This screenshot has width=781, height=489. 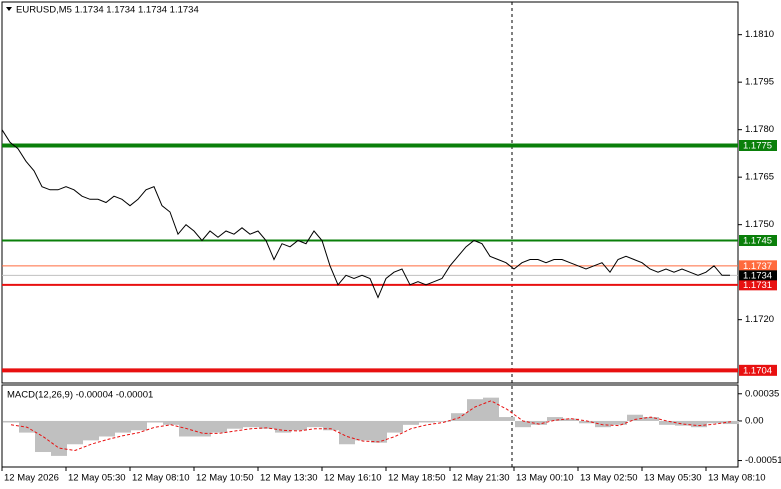 I want to click on last-price-box, so click(x=758, y=275).